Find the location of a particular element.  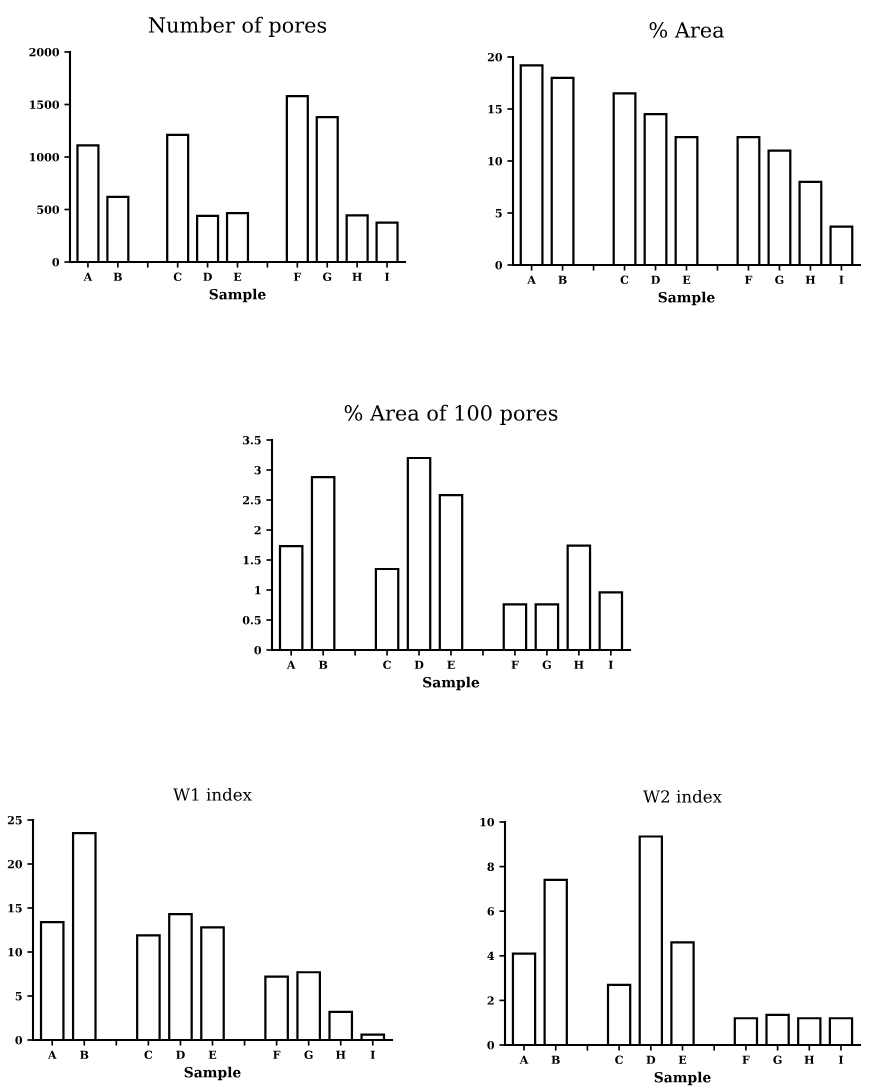

y-tick-label: 3 is located at coordinates (257, 470).